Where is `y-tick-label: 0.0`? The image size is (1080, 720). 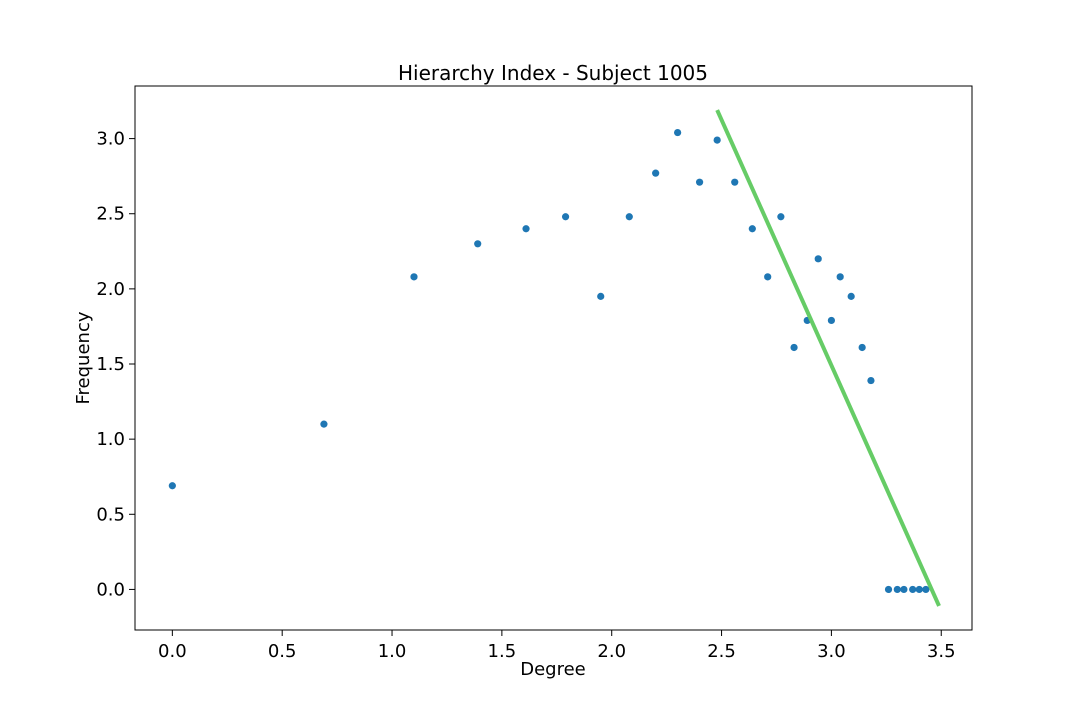
y-tick-label: 0.0 is located at coordinates (110, 589).